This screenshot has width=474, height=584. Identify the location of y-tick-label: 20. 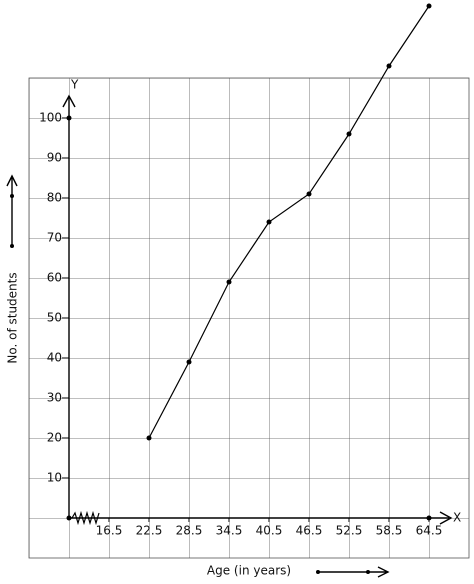
(54, 438).